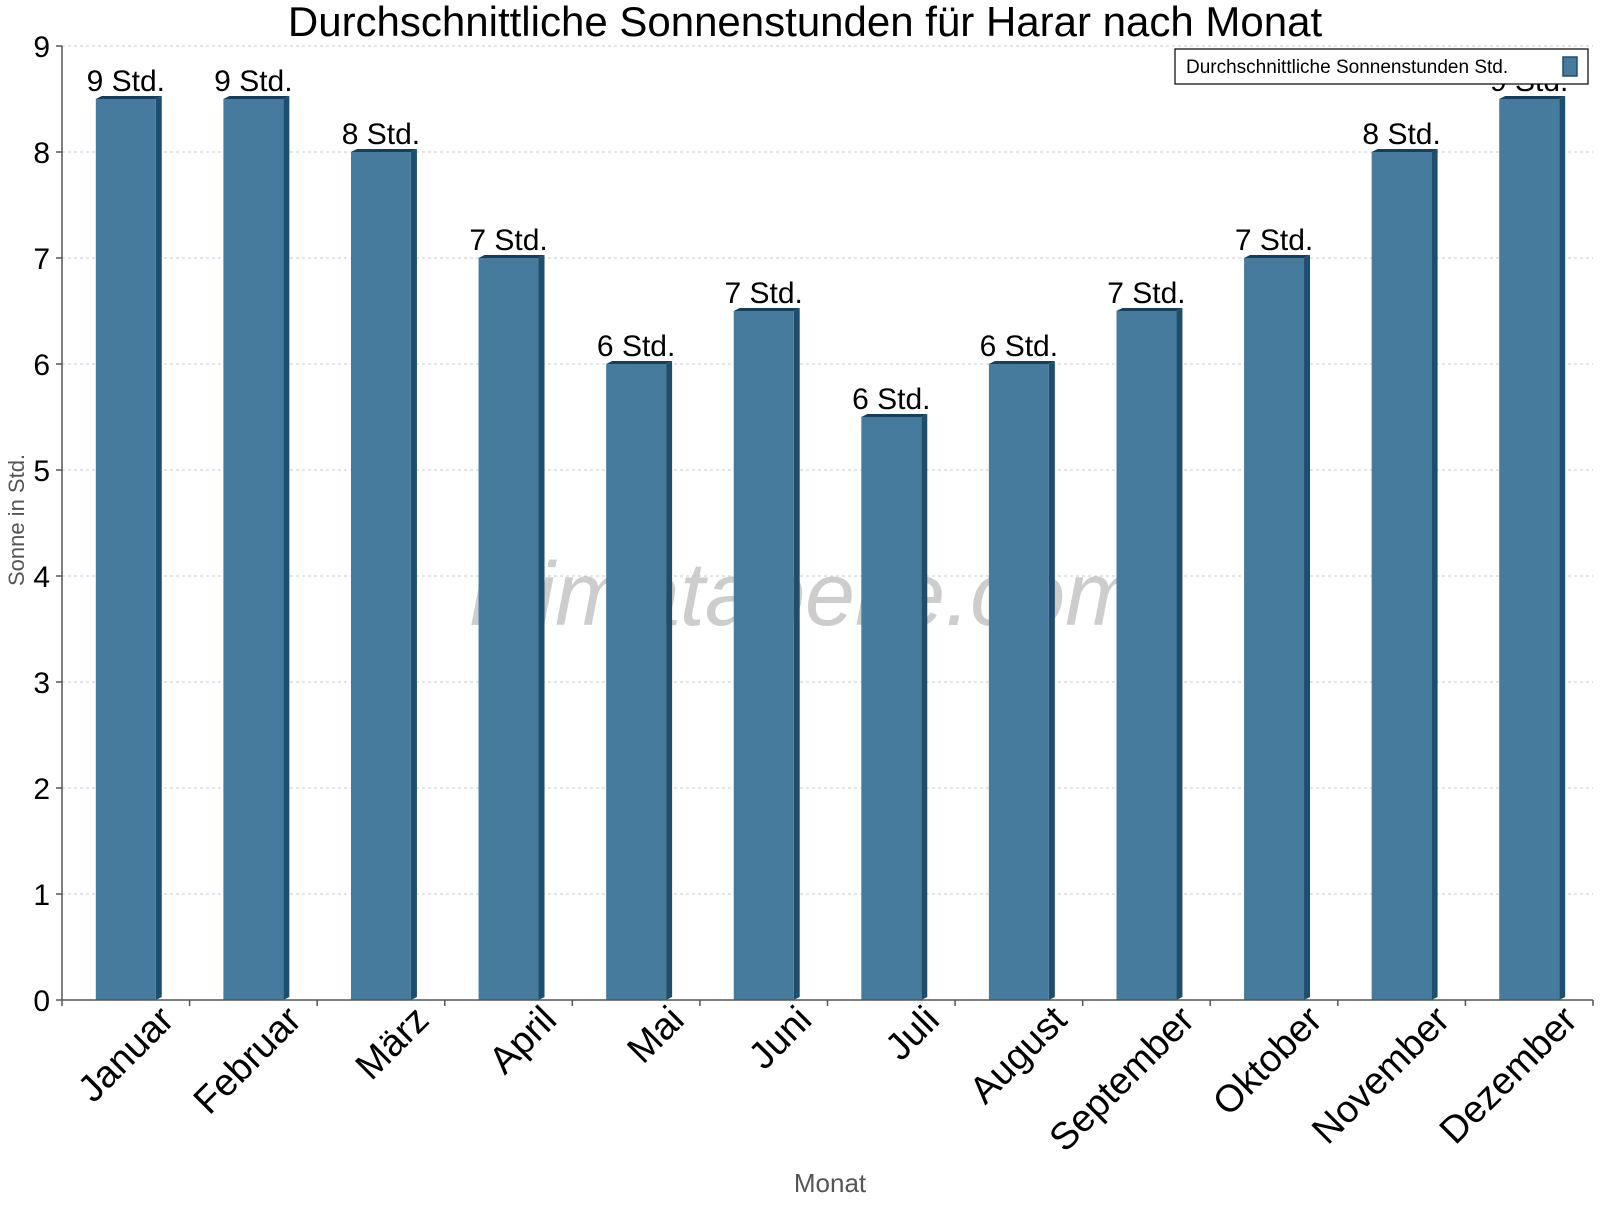 Image resolution: width=1600 pixels, height=1205 pixels. I want to click on y-tick-label: 7, so click(41, 259).